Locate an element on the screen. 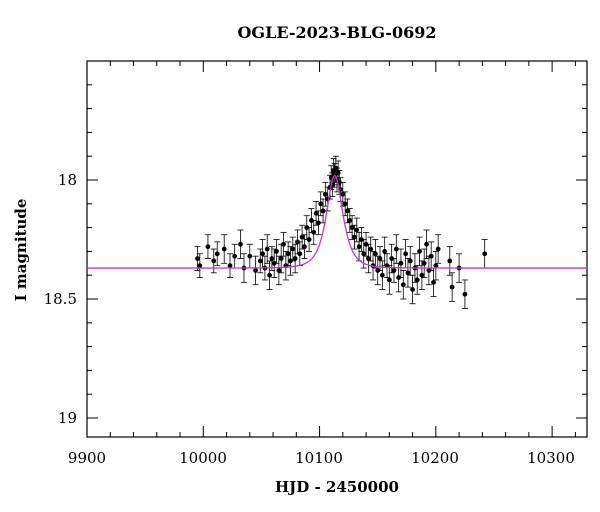  y-tick-labels: 18 18.5 19 is located at coordinates (60, 299).